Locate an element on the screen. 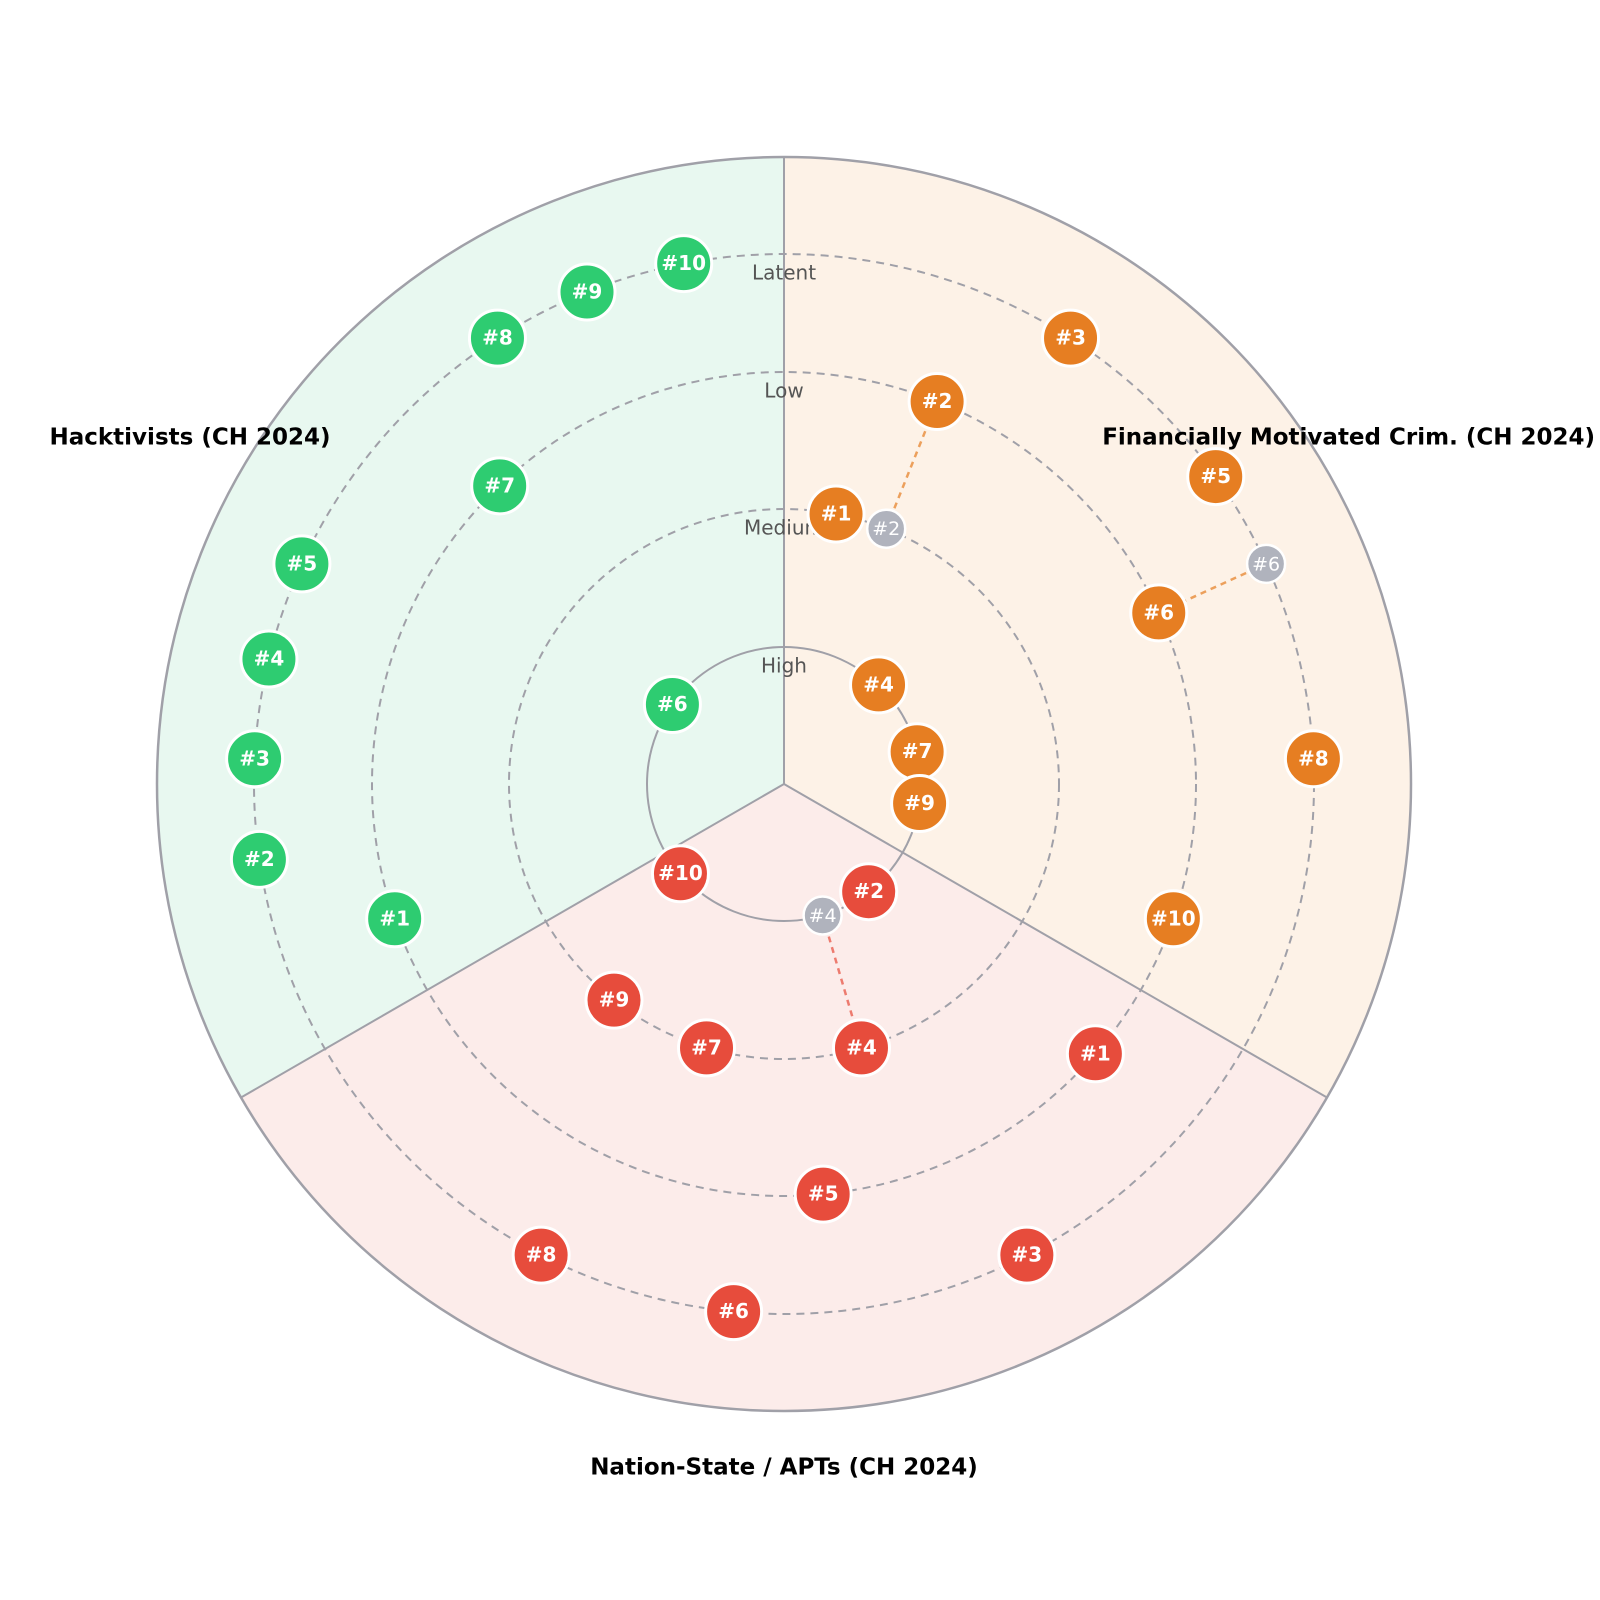 The image size is (1600, 1600). ring-label: Latent is located at coordinates (784, 273).